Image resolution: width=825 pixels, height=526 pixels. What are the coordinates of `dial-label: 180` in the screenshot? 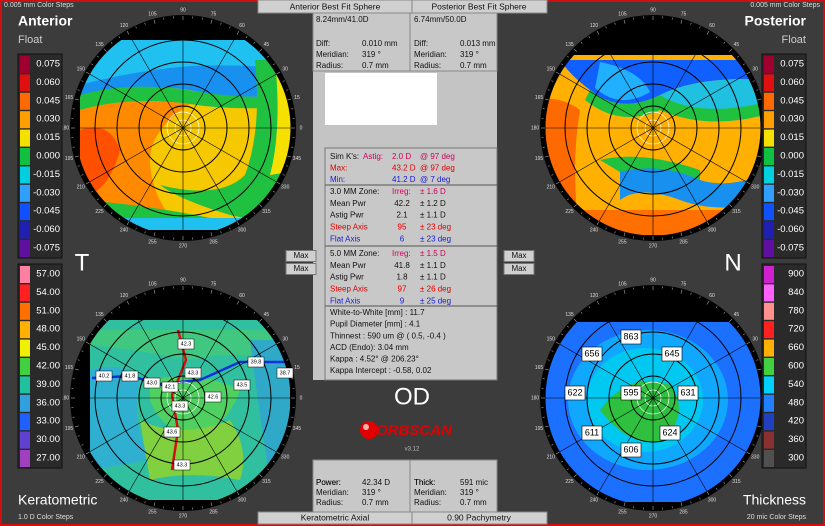 It's located at (535, 128).